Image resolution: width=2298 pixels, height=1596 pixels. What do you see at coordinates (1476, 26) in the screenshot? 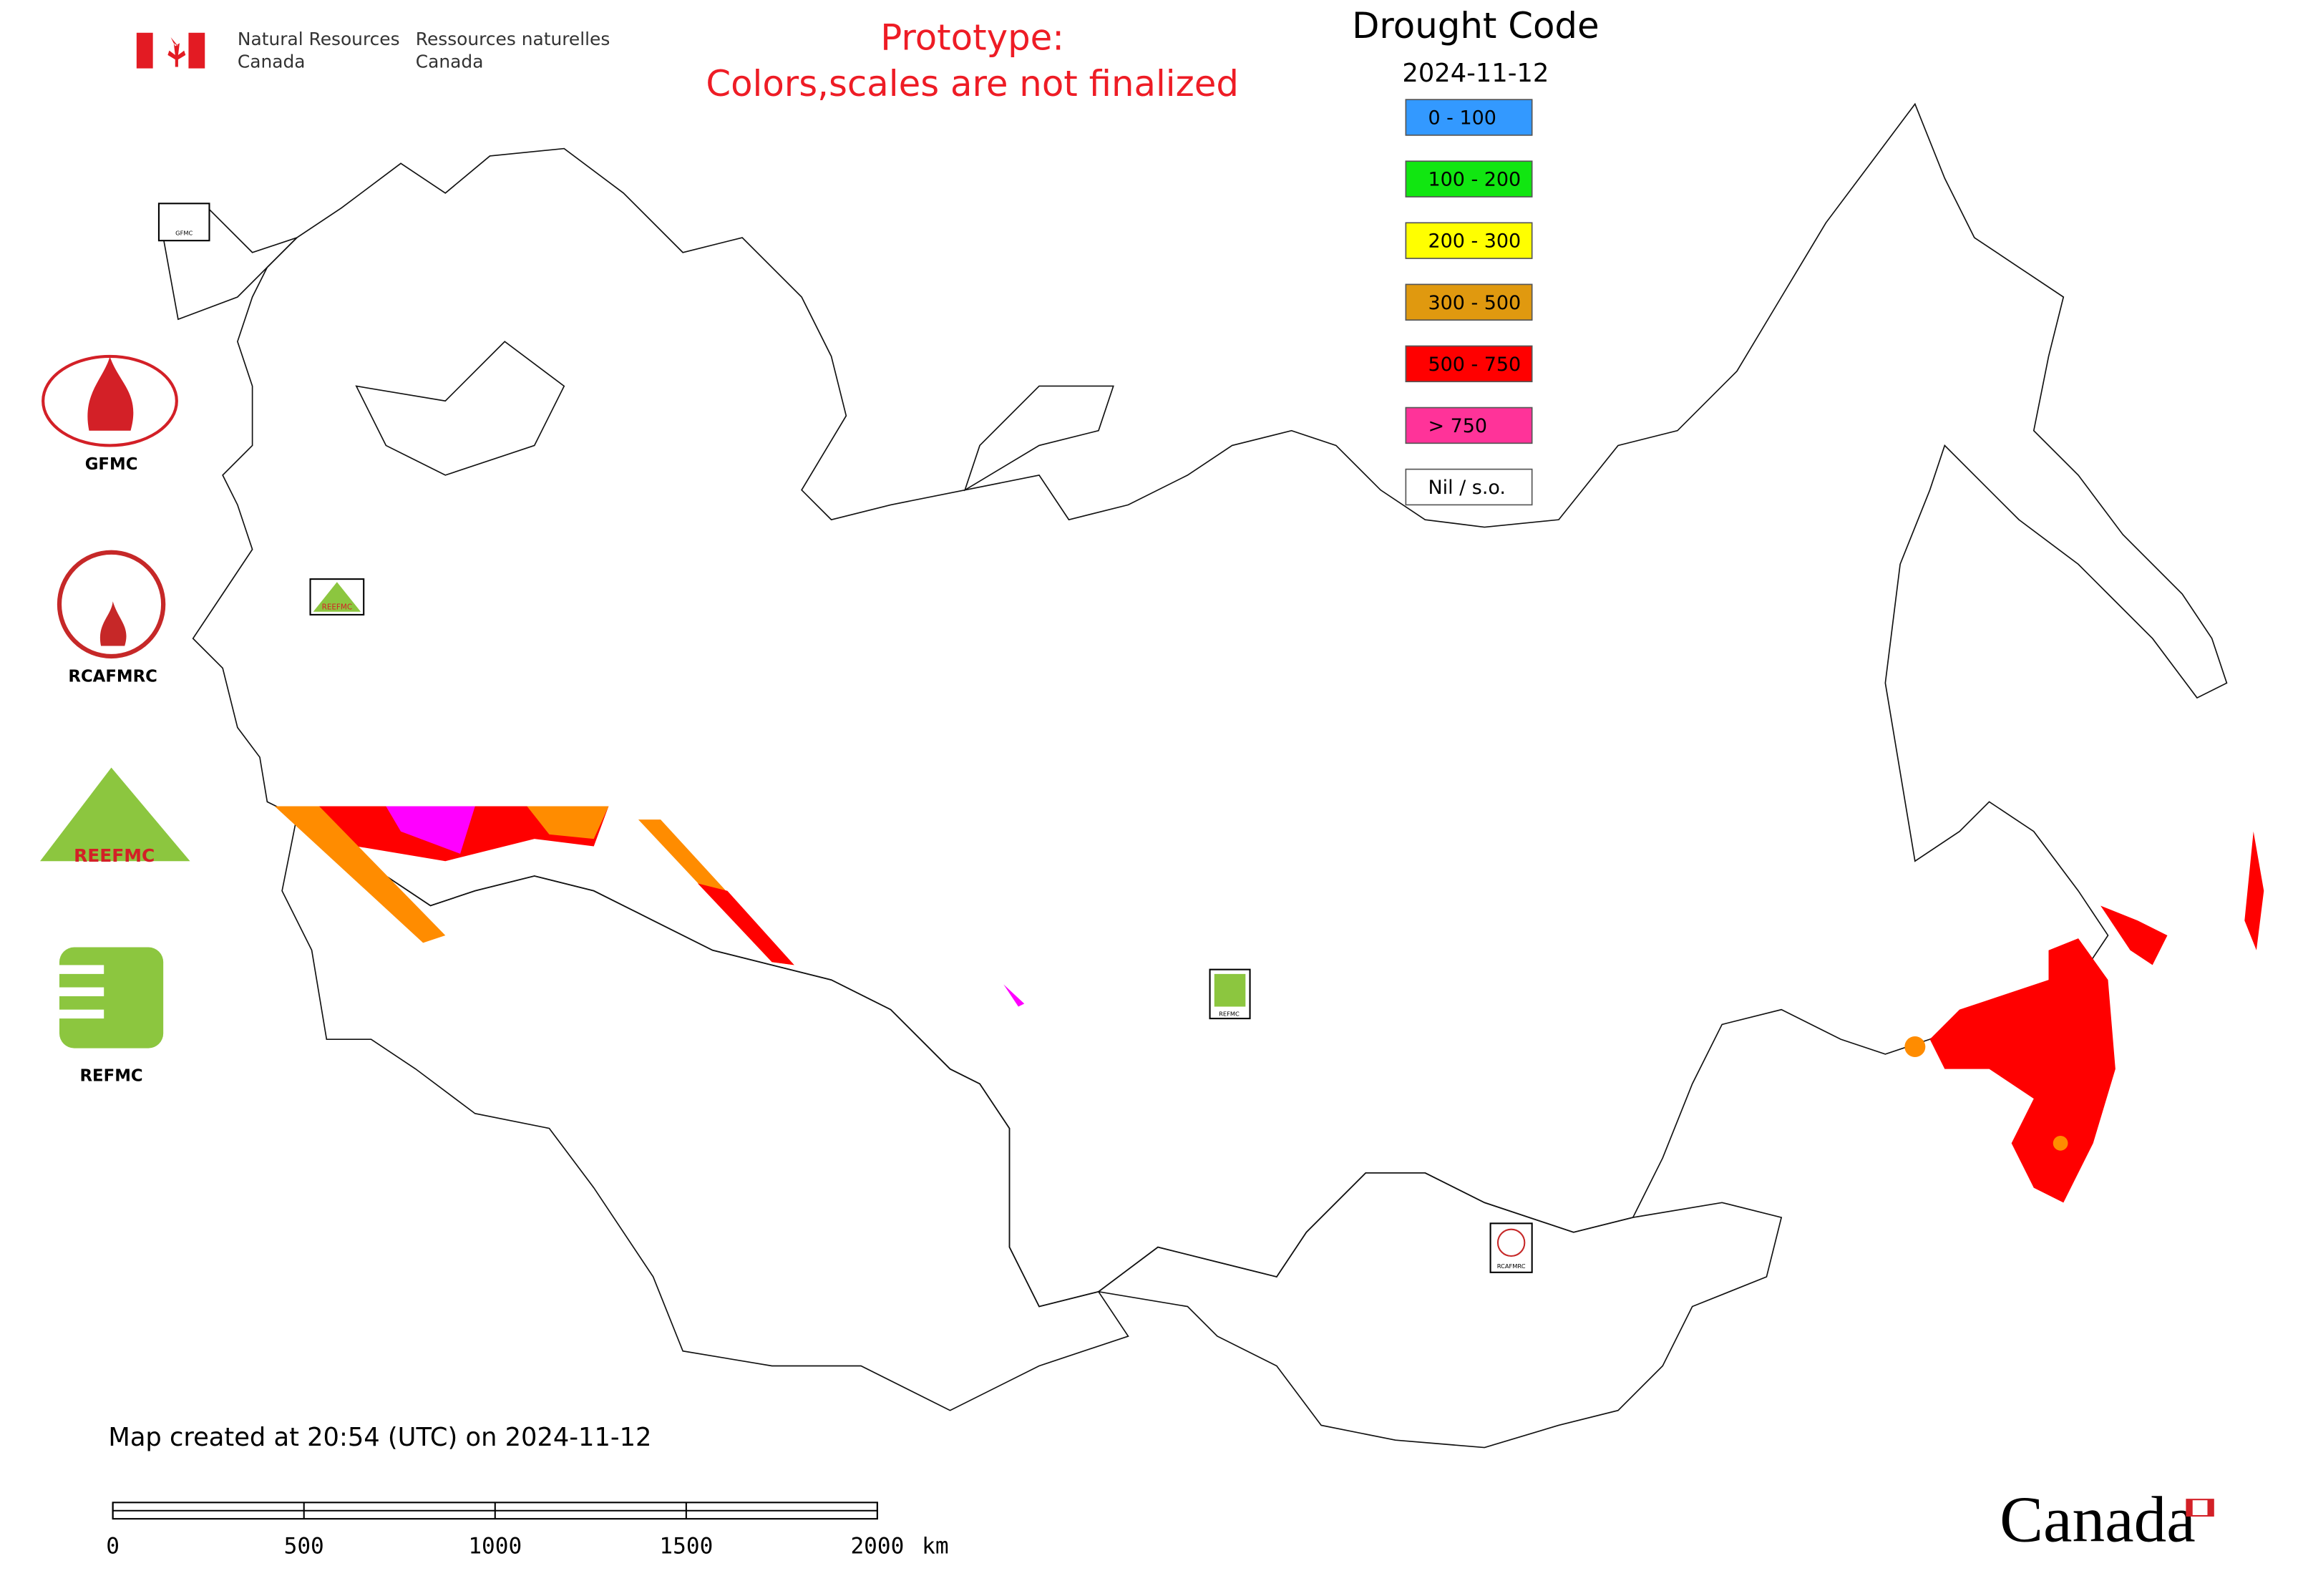
I see `map-title: Drought Code` at bounding box center [1476, 26].